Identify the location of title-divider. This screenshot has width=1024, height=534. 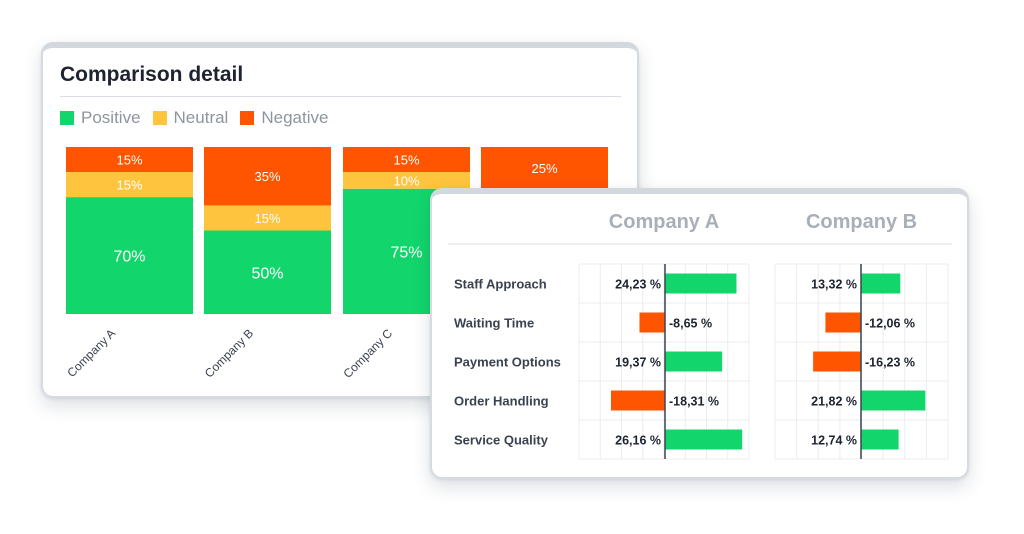
(340, 96).